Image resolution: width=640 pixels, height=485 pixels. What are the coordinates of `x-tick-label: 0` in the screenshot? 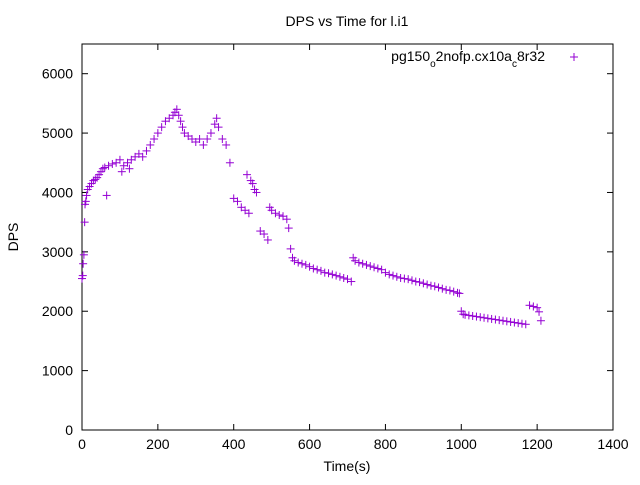 It's located at (82, 444).